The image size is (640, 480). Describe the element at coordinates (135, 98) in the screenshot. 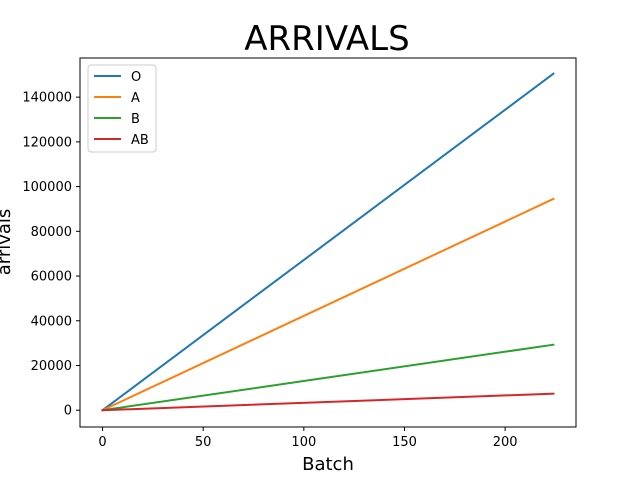

I see `legend-label-a: A` at that location.